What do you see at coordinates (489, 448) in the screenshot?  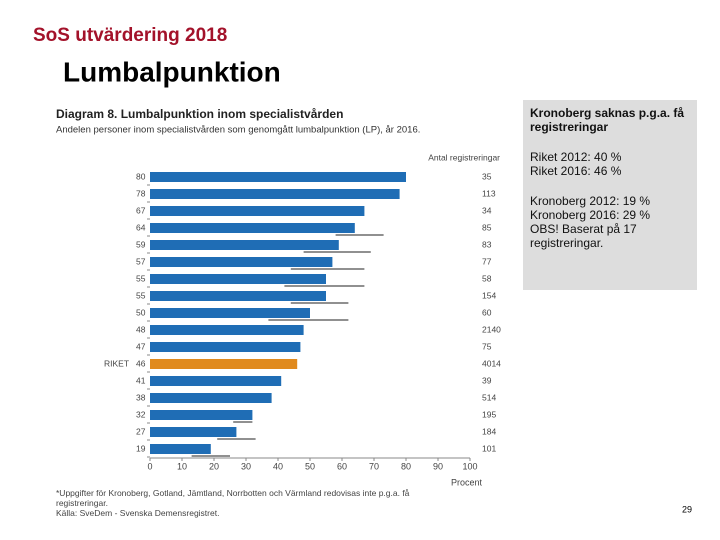 I see `count-label: 101` at bounding box center [489, 448].